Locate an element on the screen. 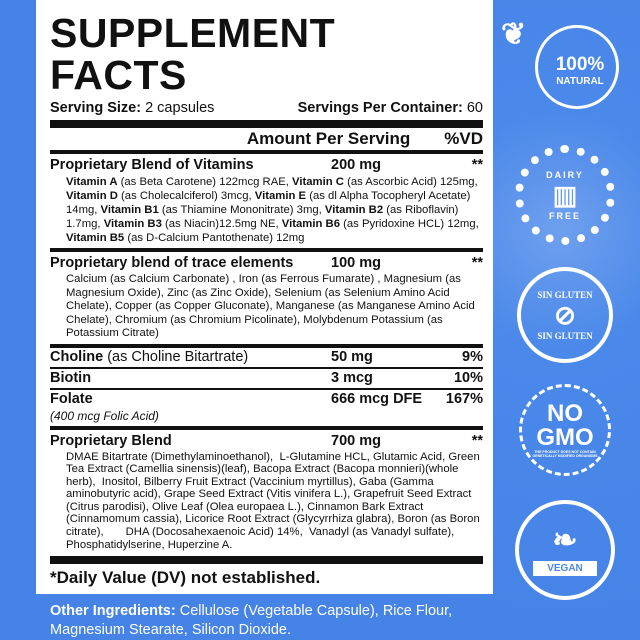 Image resolution: width=640 pixels, height=640 pixels. name: Proprietary Blend is located at coordinates (111, 440).